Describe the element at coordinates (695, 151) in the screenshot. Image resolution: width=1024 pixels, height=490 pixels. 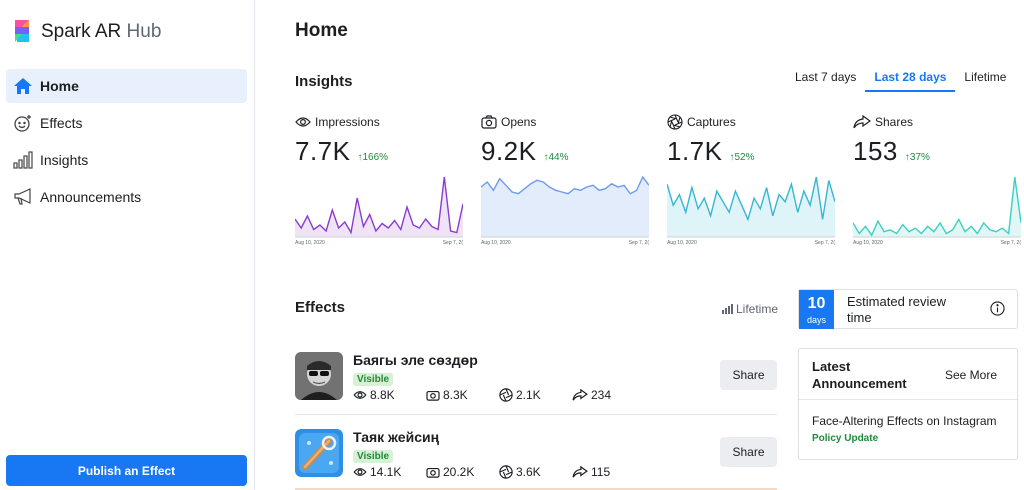
I see `metric-value: 1.7K` at that location.